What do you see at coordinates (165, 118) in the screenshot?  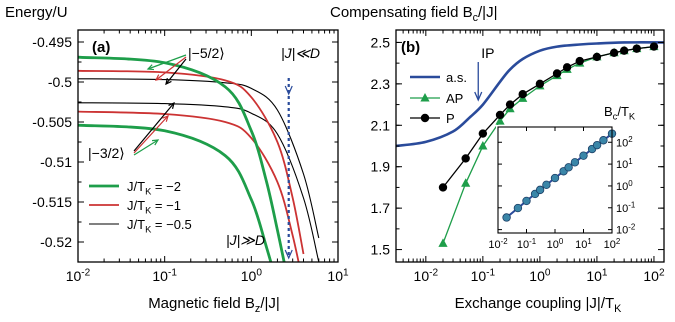 I see `pointer-bottom-red-head` at bounding box center [165, 118].